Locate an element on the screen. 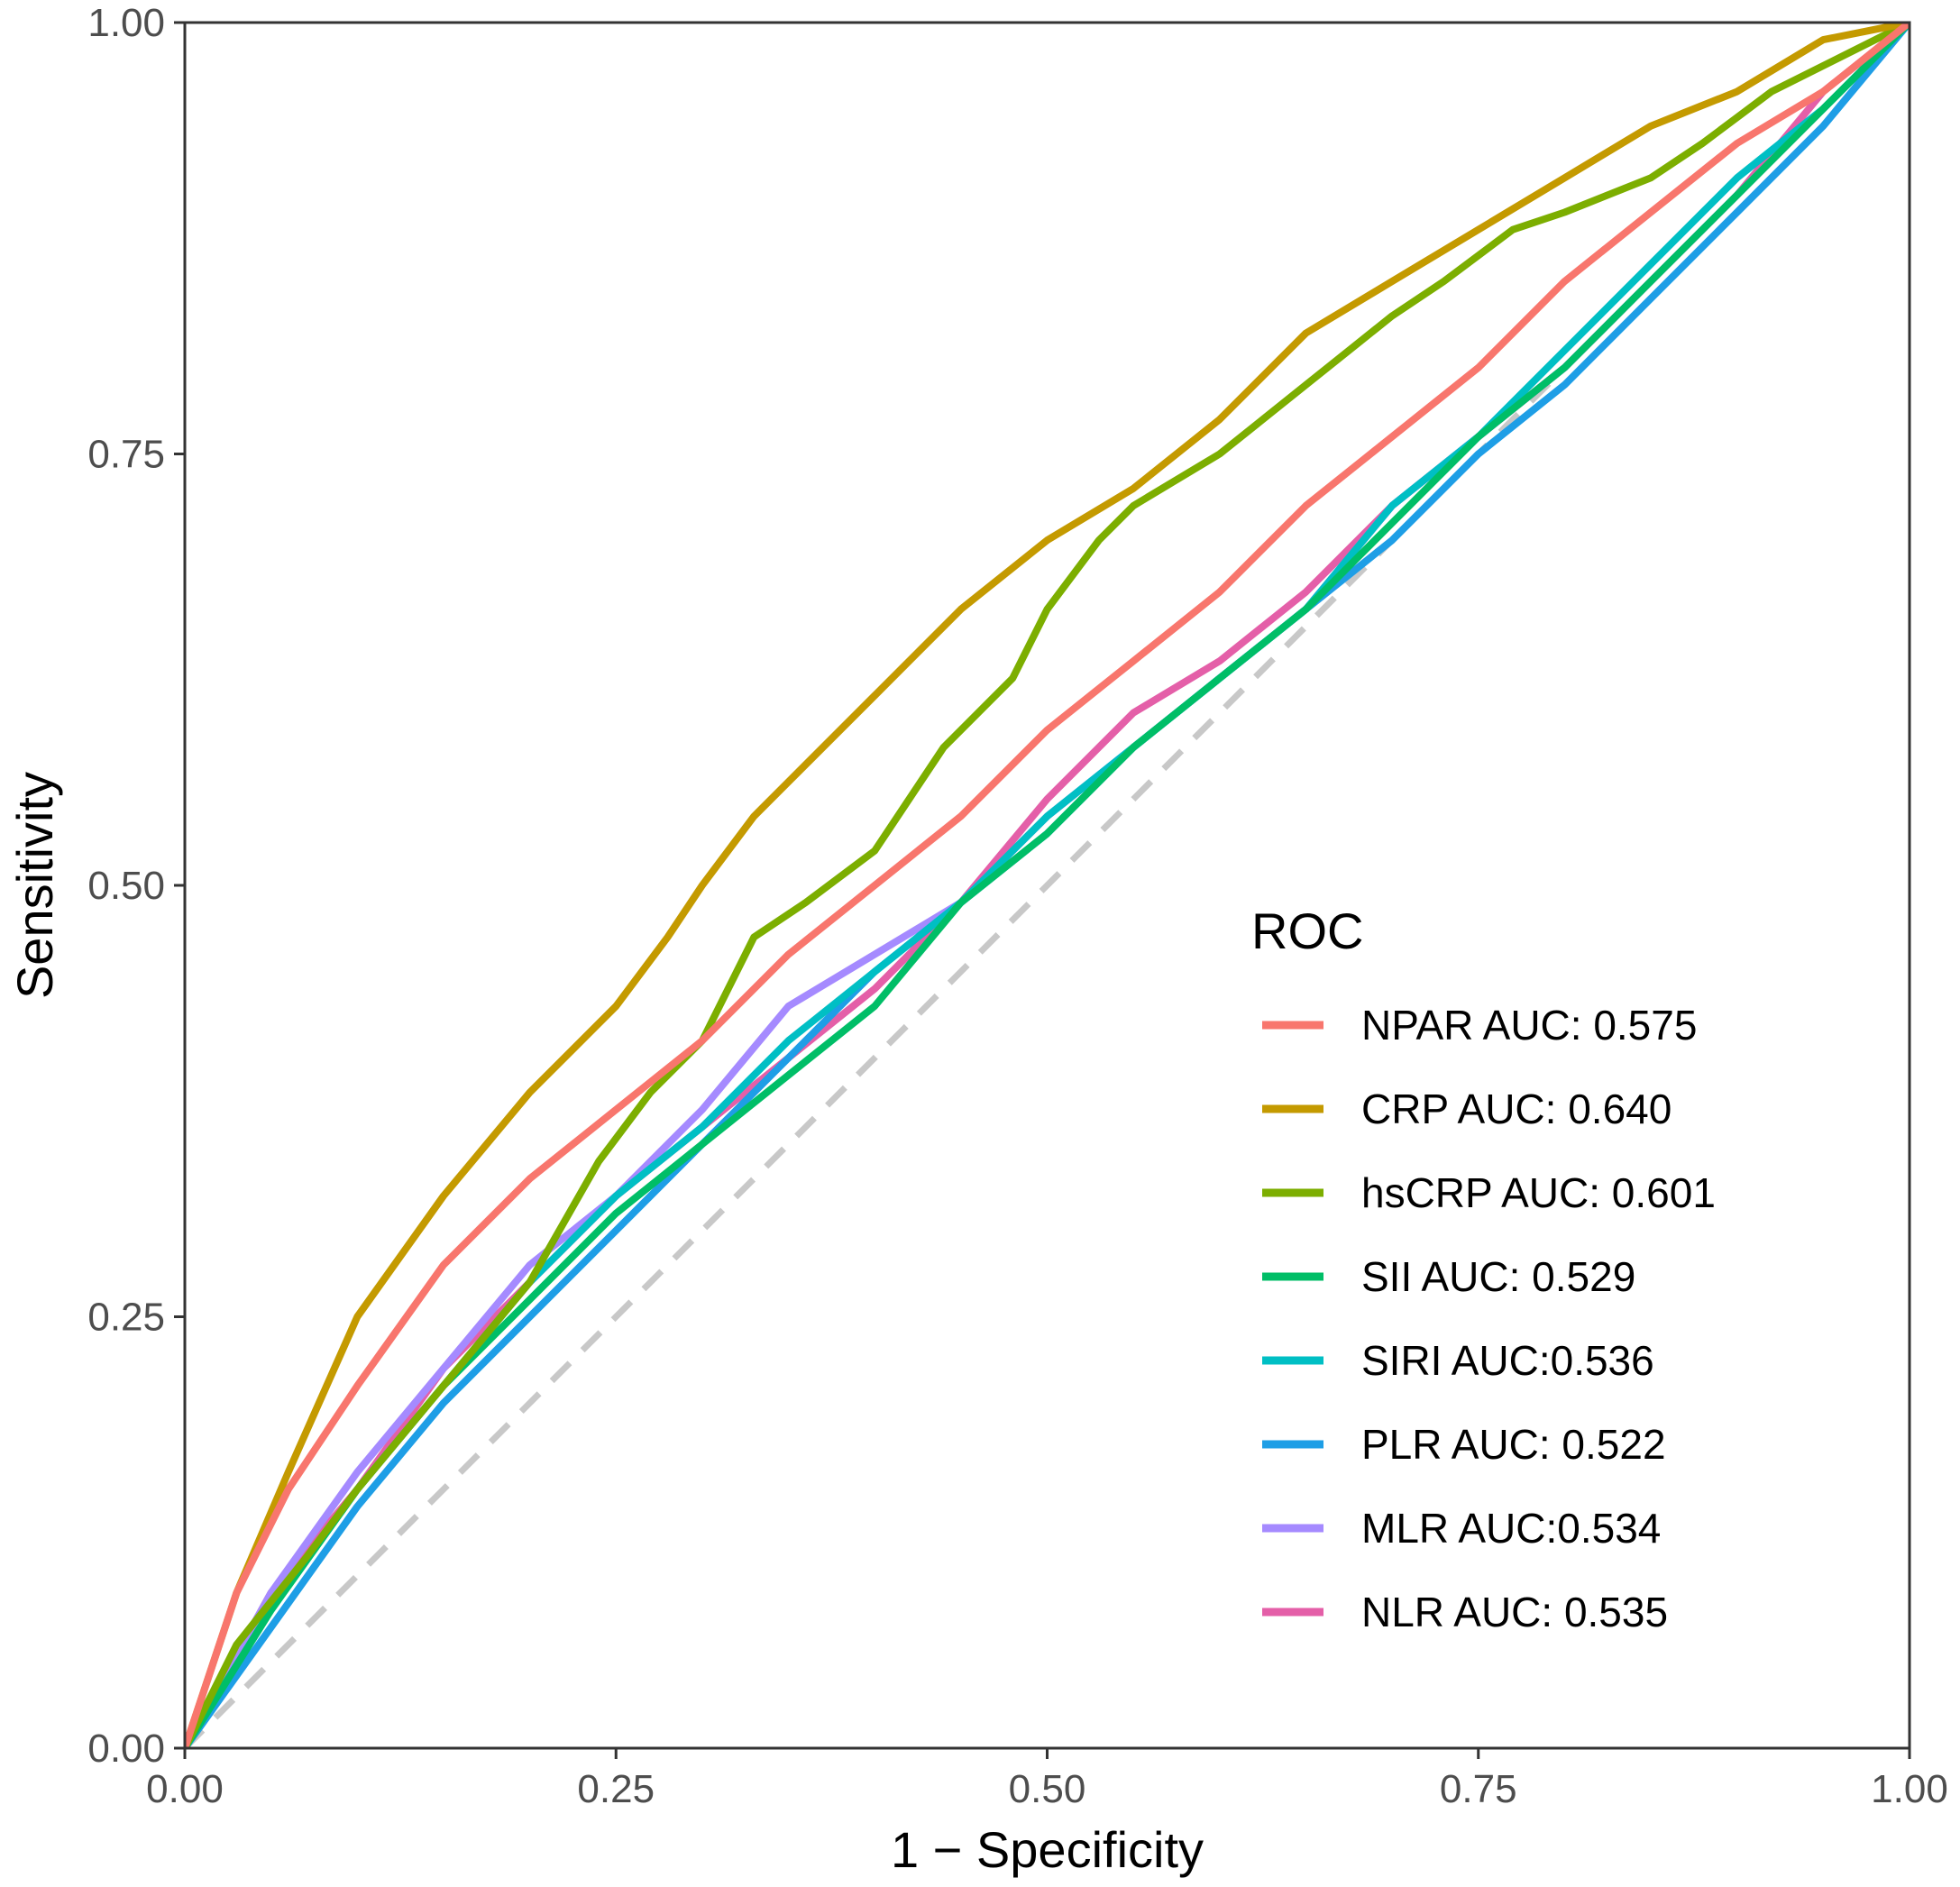 The height and width of the screenshot is (1887, 1960). legend-label-nlr: NLR AUC: 0.535 is located at coordinates (1515, 1612).